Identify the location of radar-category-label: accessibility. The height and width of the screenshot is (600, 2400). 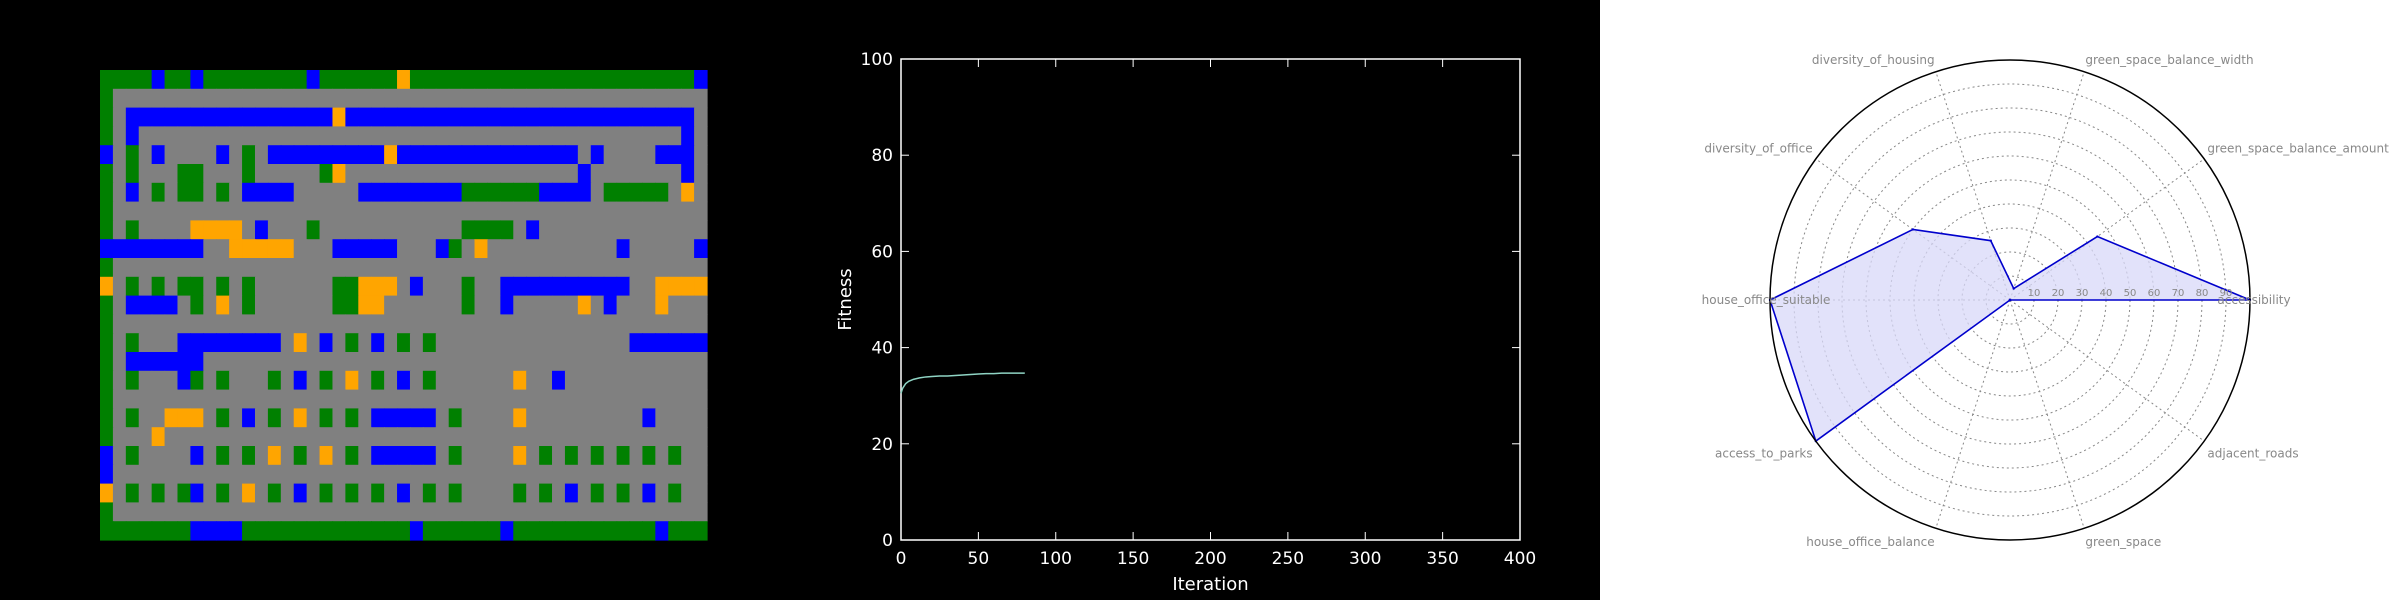
(2253, 300).